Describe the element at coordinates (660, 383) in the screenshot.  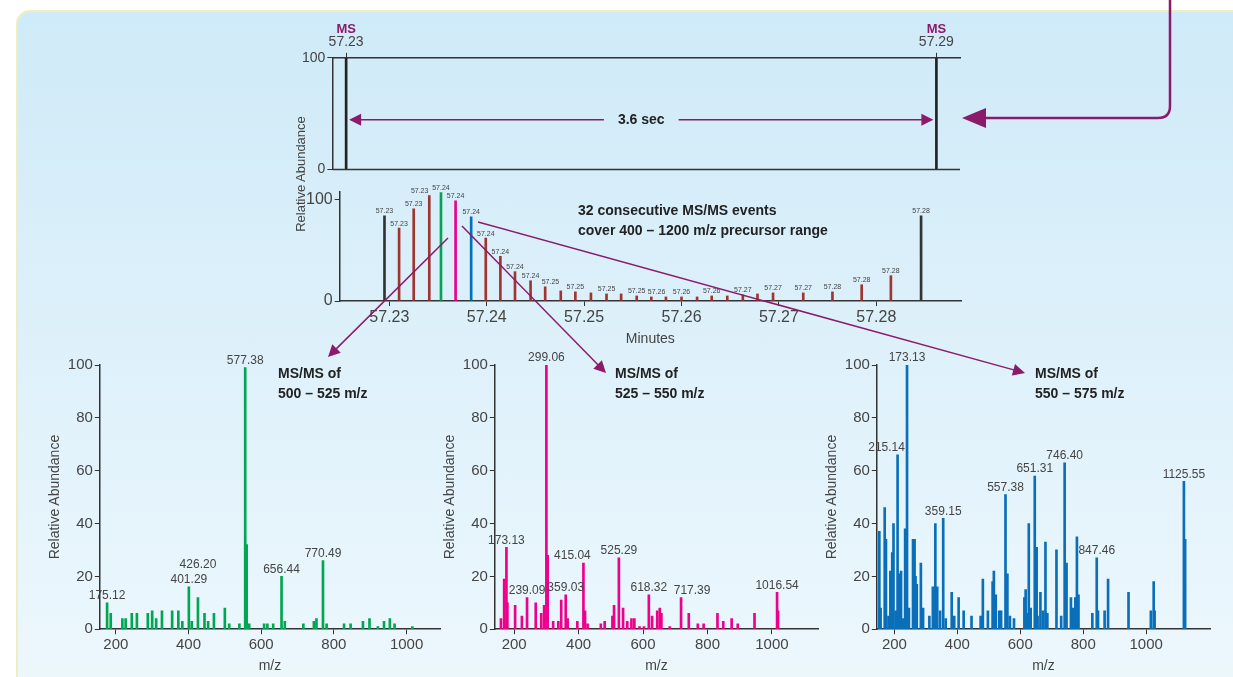
I see `text: MS/MS of 525 – 550 m/z` at that location.